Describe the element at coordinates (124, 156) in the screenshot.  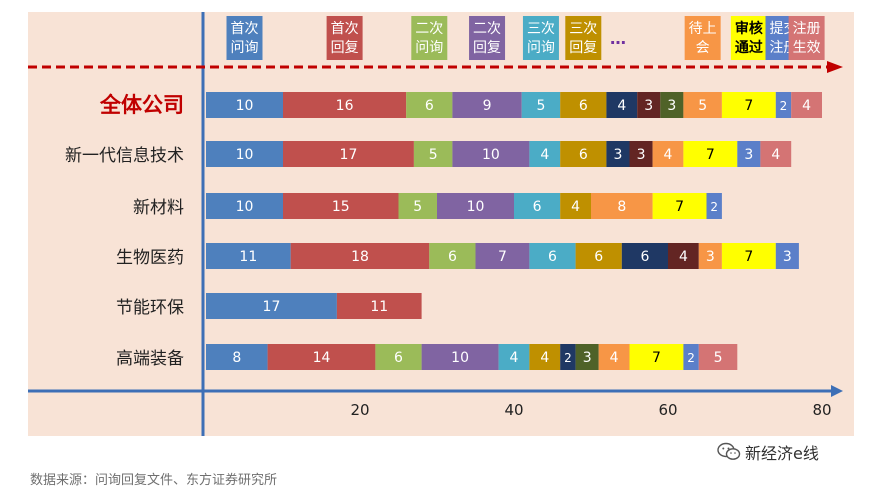
I see `category-label: 新一代信息技术` at that location.